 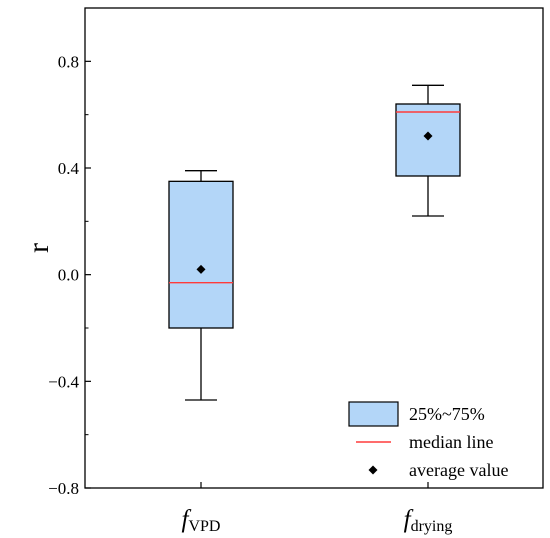 I want to click on category-subscript: drying, so click(x=432, y=526).